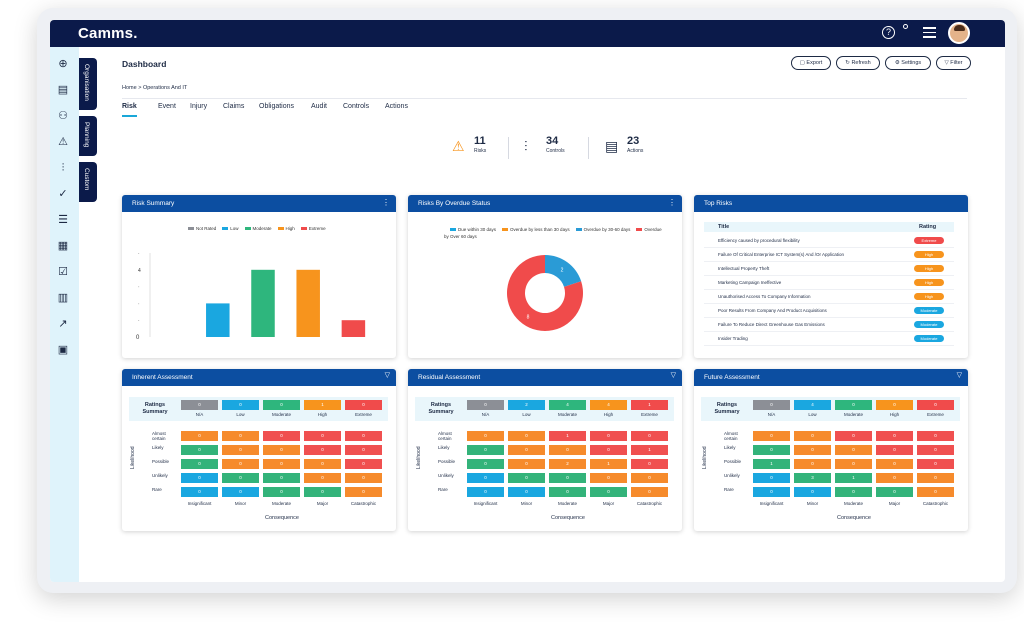  What do you see at coordinates (905, 26) in the screenshot?
I see `notification-icon` at bounding box center [905, 26].